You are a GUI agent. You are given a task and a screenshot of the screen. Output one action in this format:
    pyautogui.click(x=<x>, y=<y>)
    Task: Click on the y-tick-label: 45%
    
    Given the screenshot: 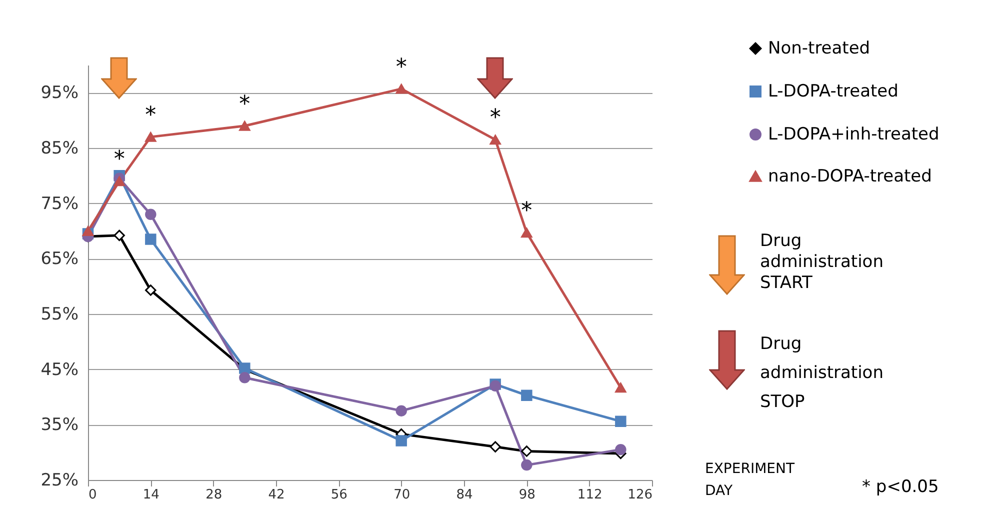 What is the action you would take?
    pyautogui.click(x=59, y=370)
    